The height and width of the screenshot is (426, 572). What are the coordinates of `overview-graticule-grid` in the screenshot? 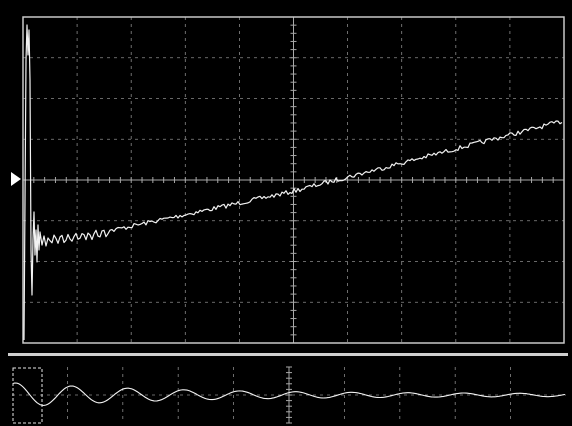 It's located at (289, 395).